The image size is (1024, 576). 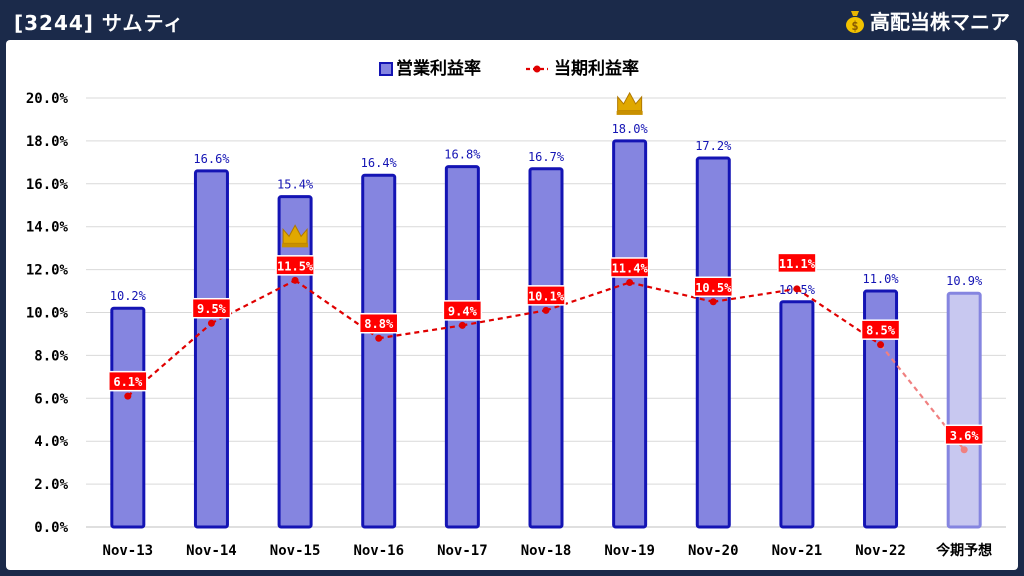 What do you see at coordinates (963, 550) in the screenshot?
I see `x-tick-label: 今期予想` at bounding box center [963, 550].